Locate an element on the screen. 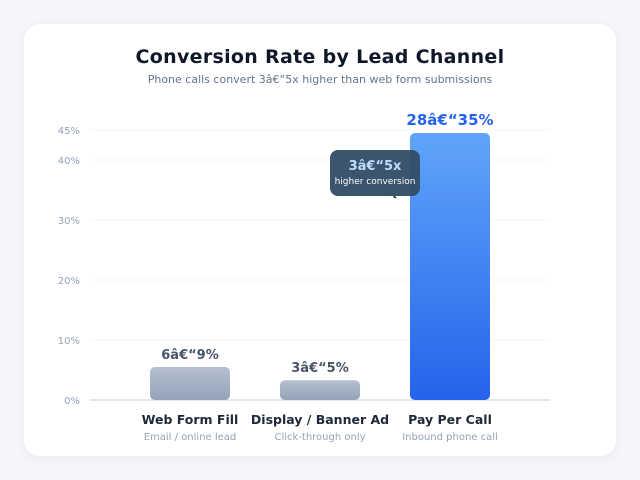 The height and width of the screenshot is (480, 640). category-sublabel: Email / online lead is located at coordinates (190, 437).